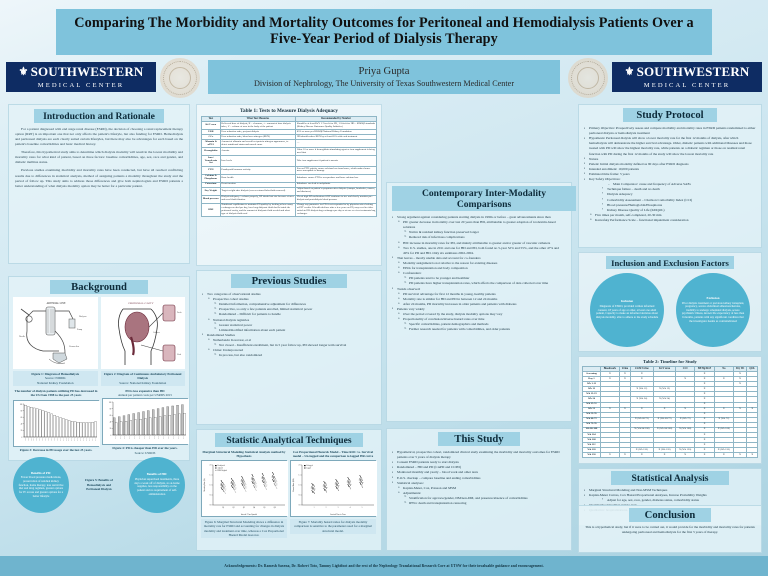  I want to click on svg-text: Fresh, so click(179, 313).